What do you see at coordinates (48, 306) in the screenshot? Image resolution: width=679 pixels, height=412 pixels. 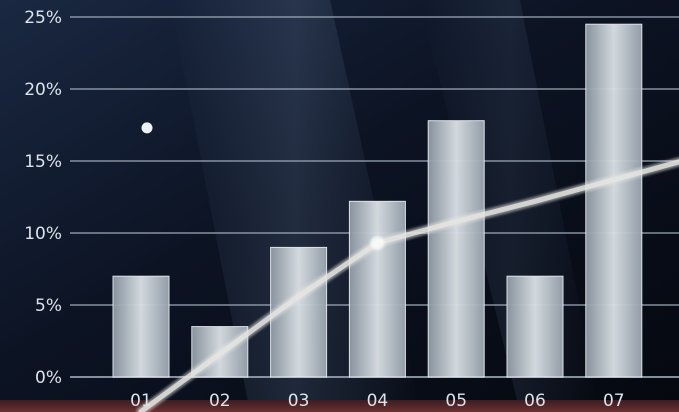 I see `y-tick-label: 5%` at bounding box center [48, 306].